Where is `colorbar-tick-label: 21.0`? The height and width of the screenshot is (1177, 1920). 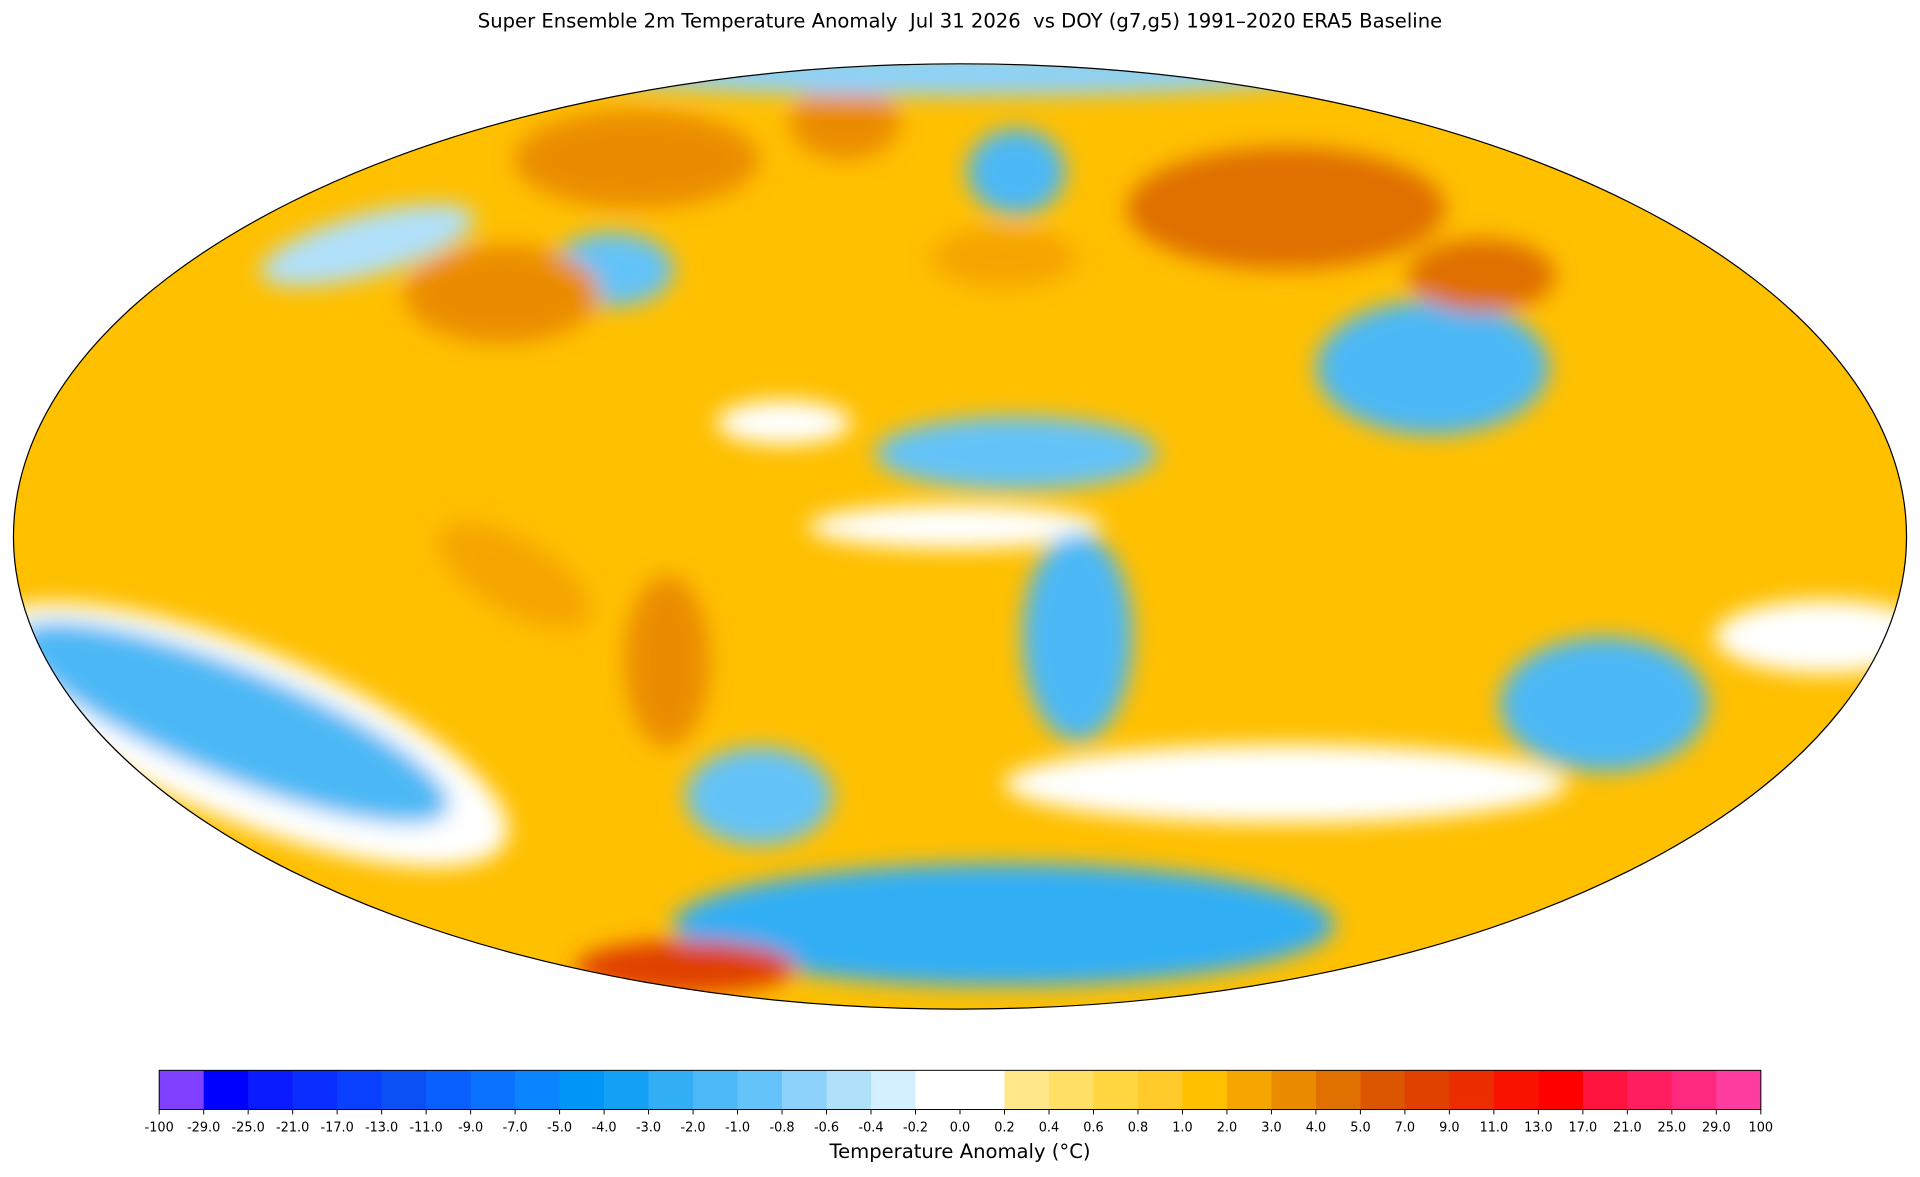 colorbar-tick-label: 21.0 is located at coordinates (1627, 1127).